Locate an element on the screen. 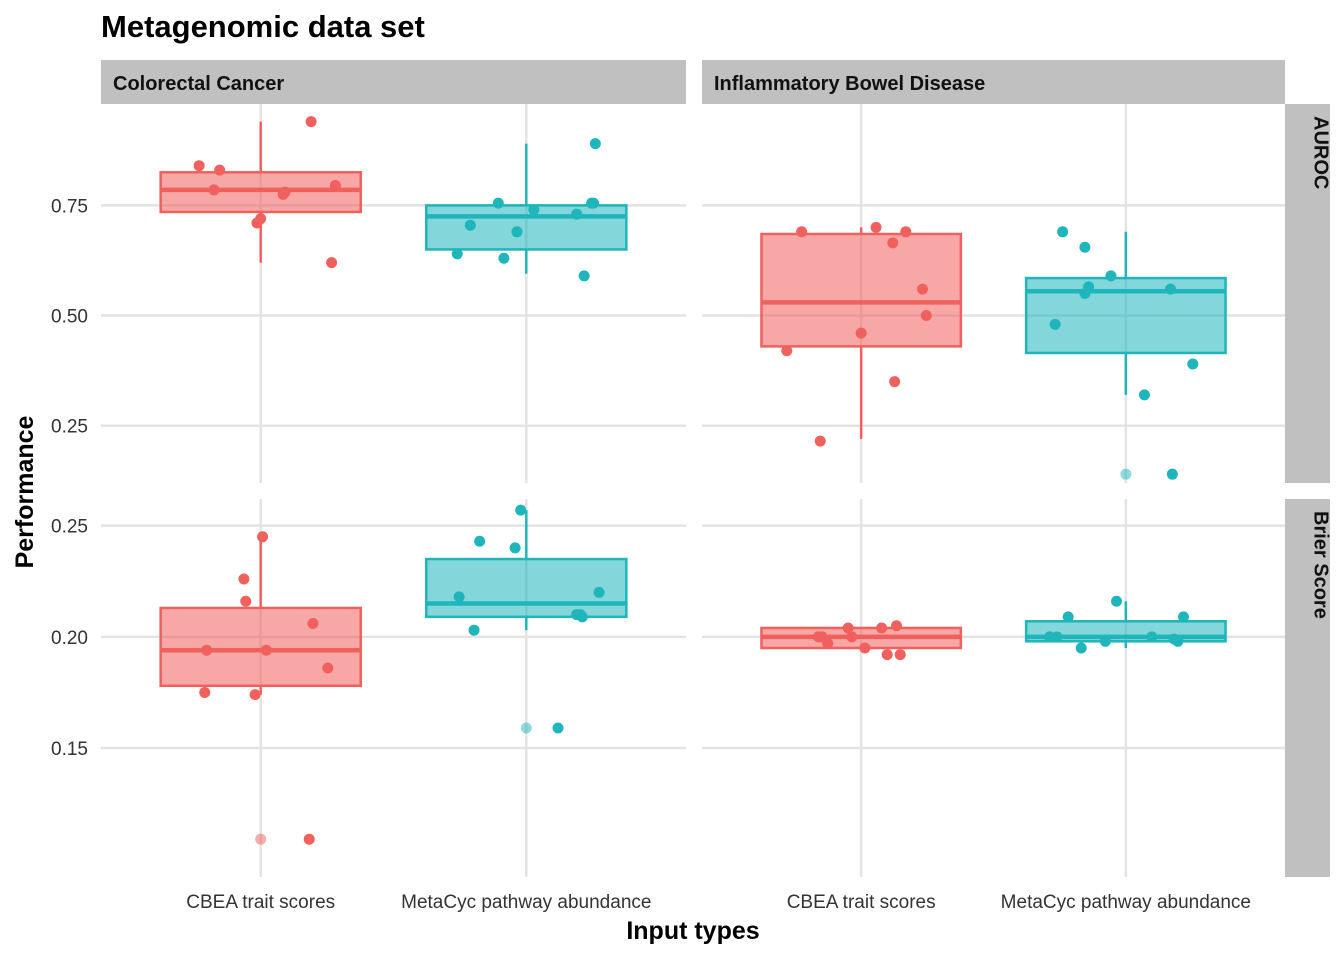  y-tick-labels: 0.25 0.50 0.75 0.15 0.20 0.25 is located at coordinates (69, 478).